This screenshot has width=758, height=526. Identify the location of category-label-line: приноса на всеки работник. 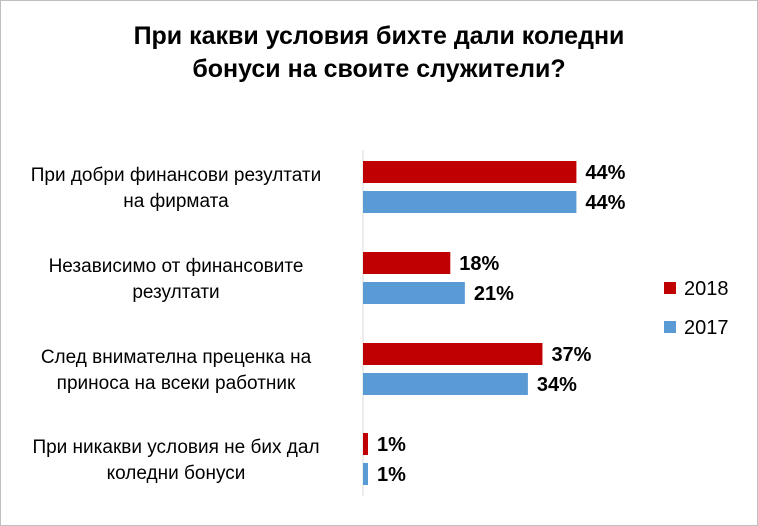
(176, 383).